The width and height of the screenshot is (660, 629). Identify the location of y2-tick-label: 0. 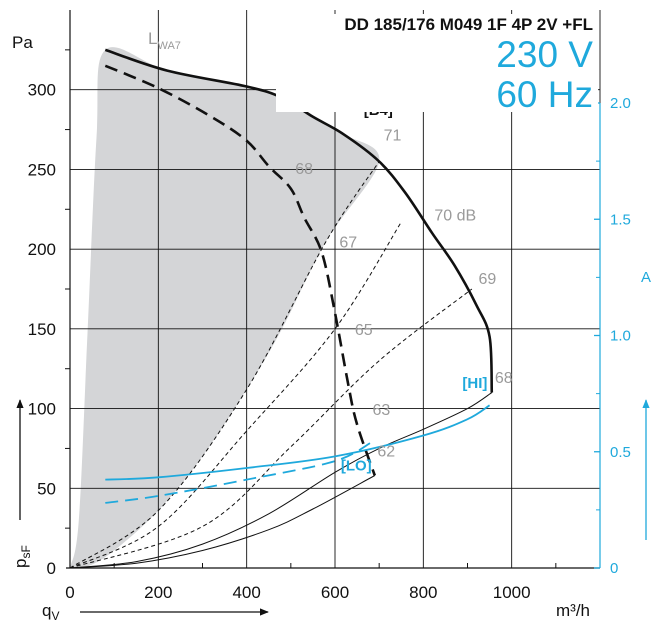
(614, 568).